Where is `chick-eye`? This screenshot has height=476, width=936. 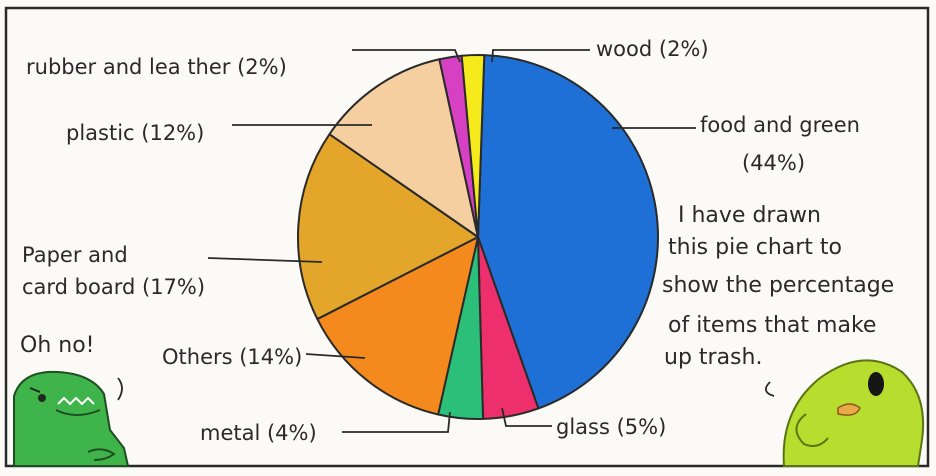 chick-eye is located at coordinates (876, 384).